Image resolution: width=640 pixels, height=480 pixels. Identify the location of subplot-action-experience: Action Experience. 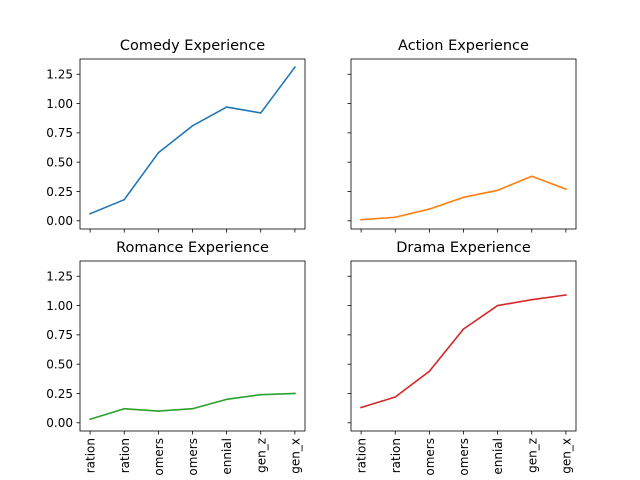
(462, 135).